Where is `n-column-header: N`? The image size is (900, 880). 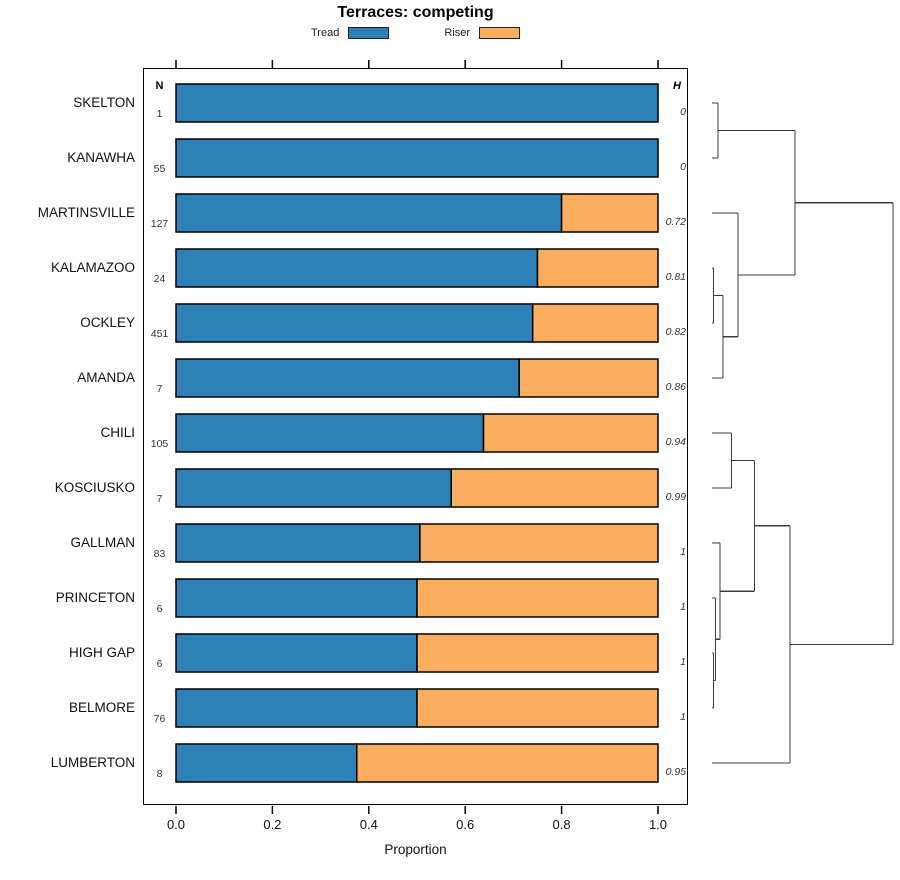 n-column-header: N is located at coordinates (159, 86).